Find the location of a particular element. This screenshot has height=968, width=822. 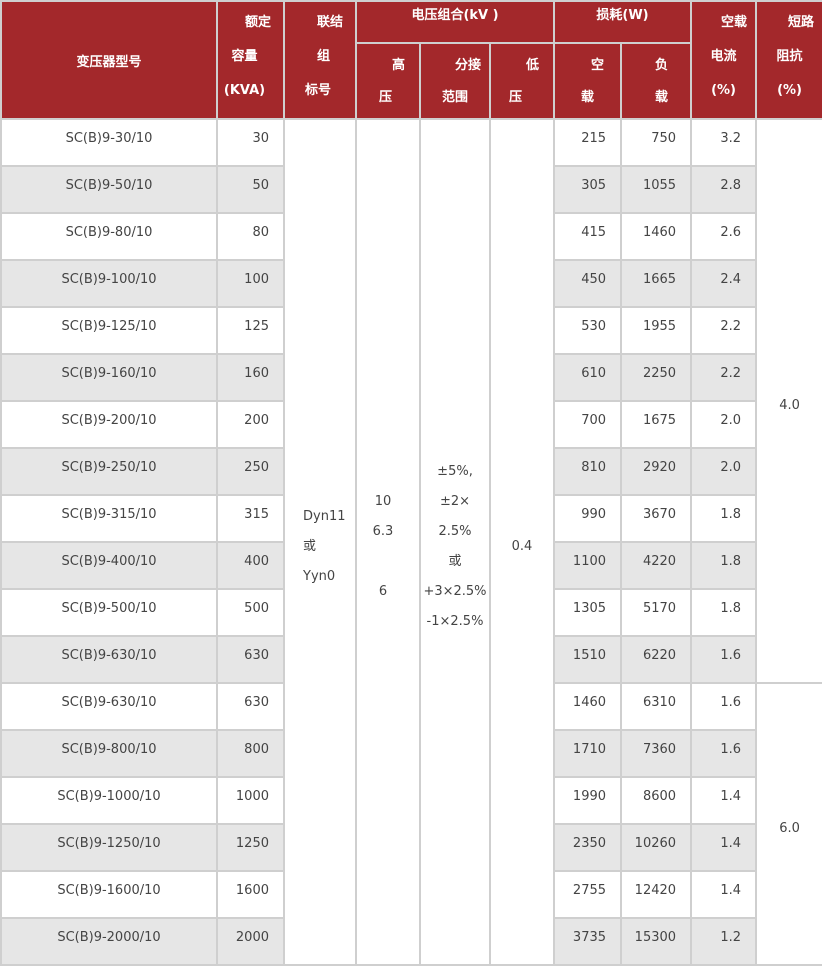

capacity-cell: 400 is located at coordinates (250, 565).